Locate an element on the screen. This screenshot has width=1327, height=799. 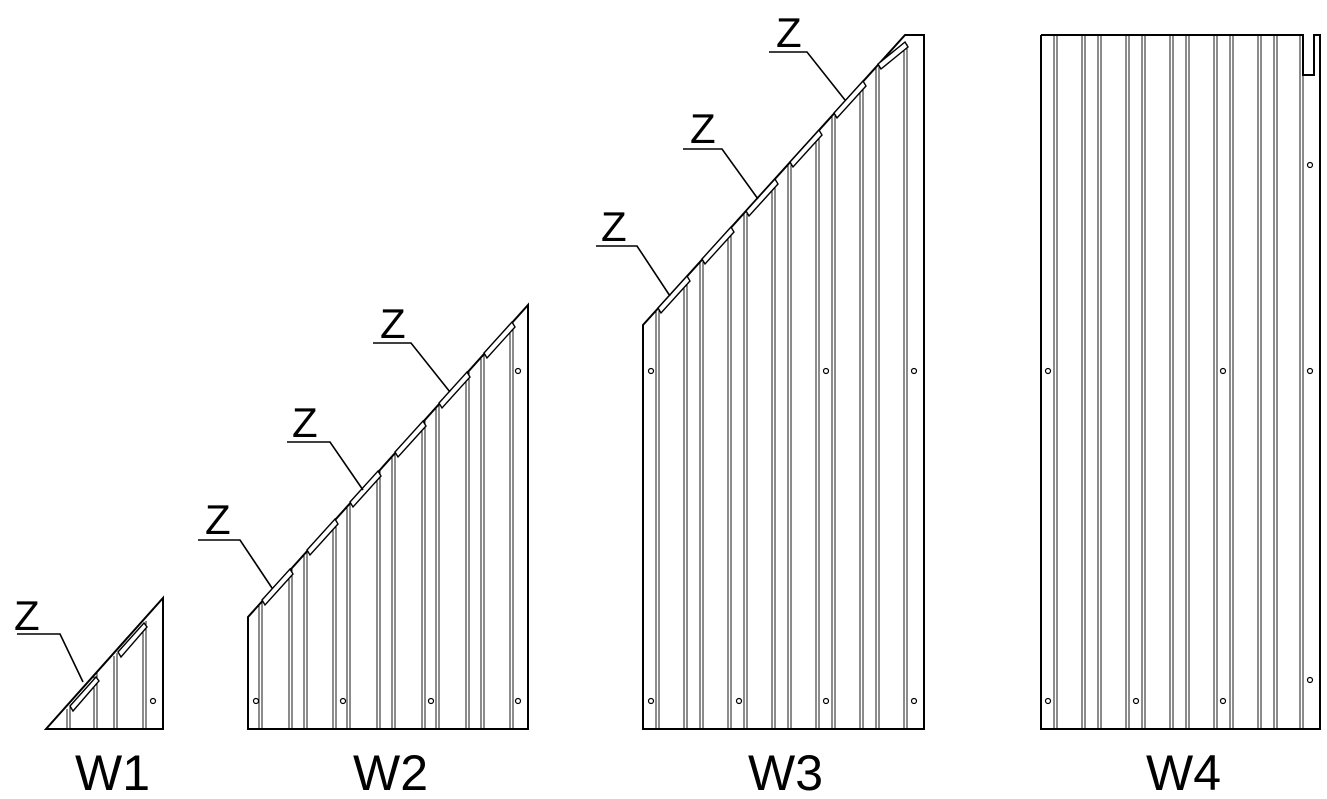
panel-w1: Z W1 is located at coordinates (89, 695).